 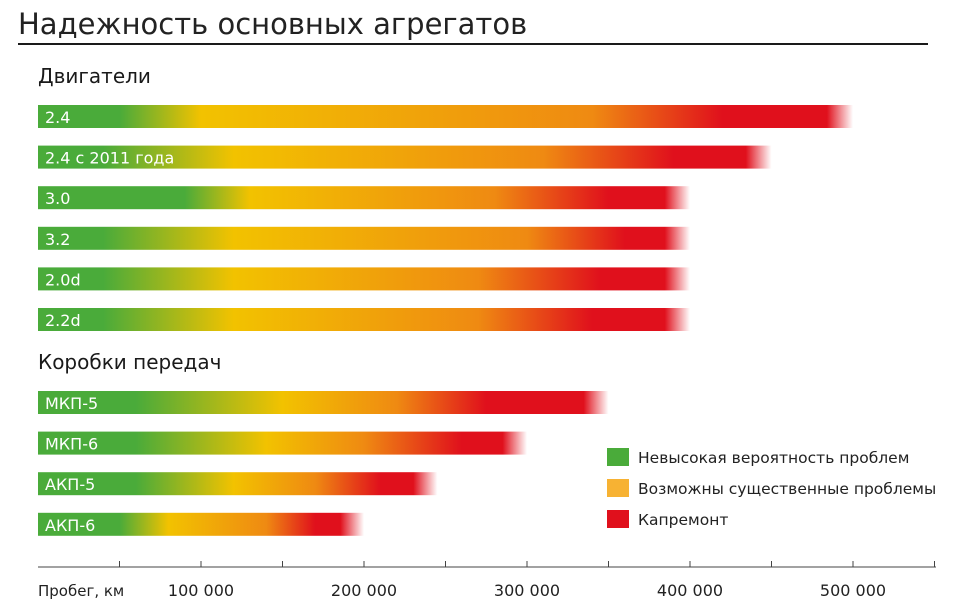 I want to click on x-tick-label: 200 000, so click(x=364, y=590).